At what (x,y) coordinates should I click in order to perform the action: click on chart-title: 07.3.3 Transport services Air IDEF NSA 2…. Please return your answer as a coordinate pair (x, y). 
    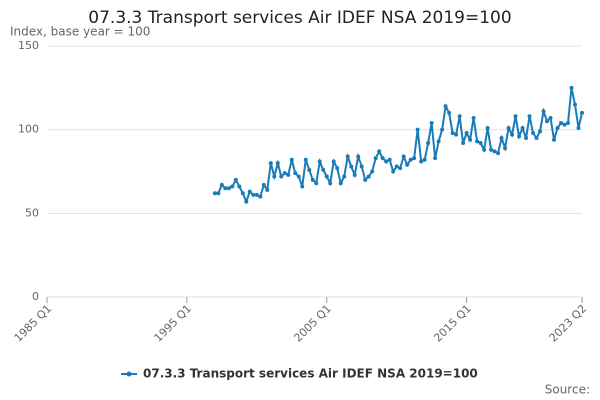
    Looking at the image, I should click on (299, 18).